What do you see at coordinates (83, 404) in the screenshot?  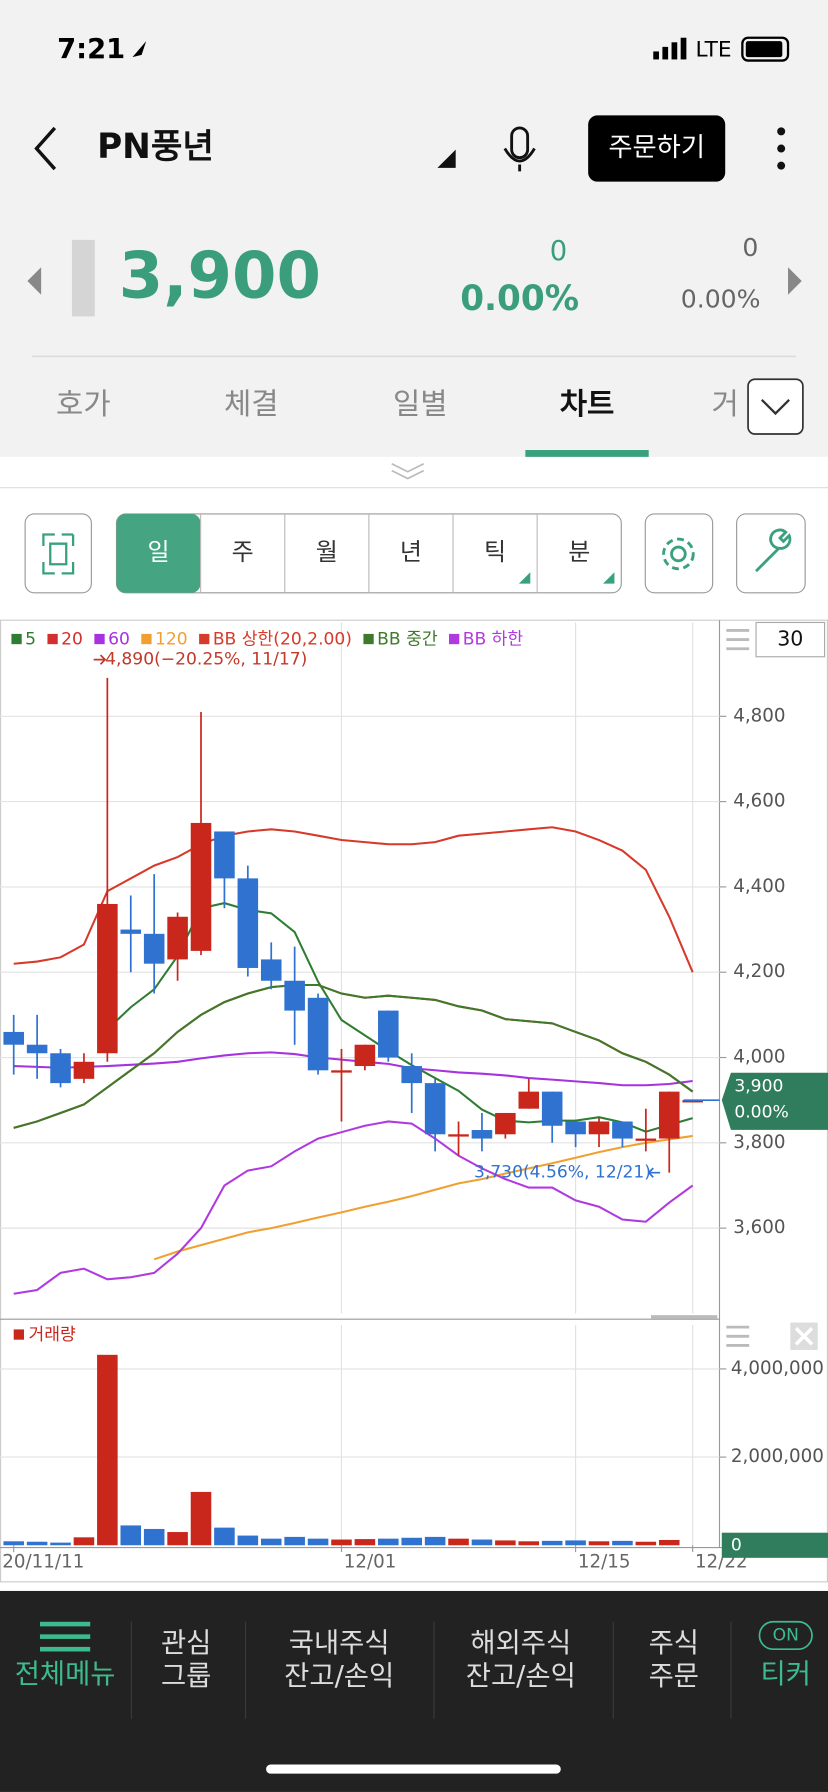 I see `tab-label: 호가` at bounding box center [83, 404].